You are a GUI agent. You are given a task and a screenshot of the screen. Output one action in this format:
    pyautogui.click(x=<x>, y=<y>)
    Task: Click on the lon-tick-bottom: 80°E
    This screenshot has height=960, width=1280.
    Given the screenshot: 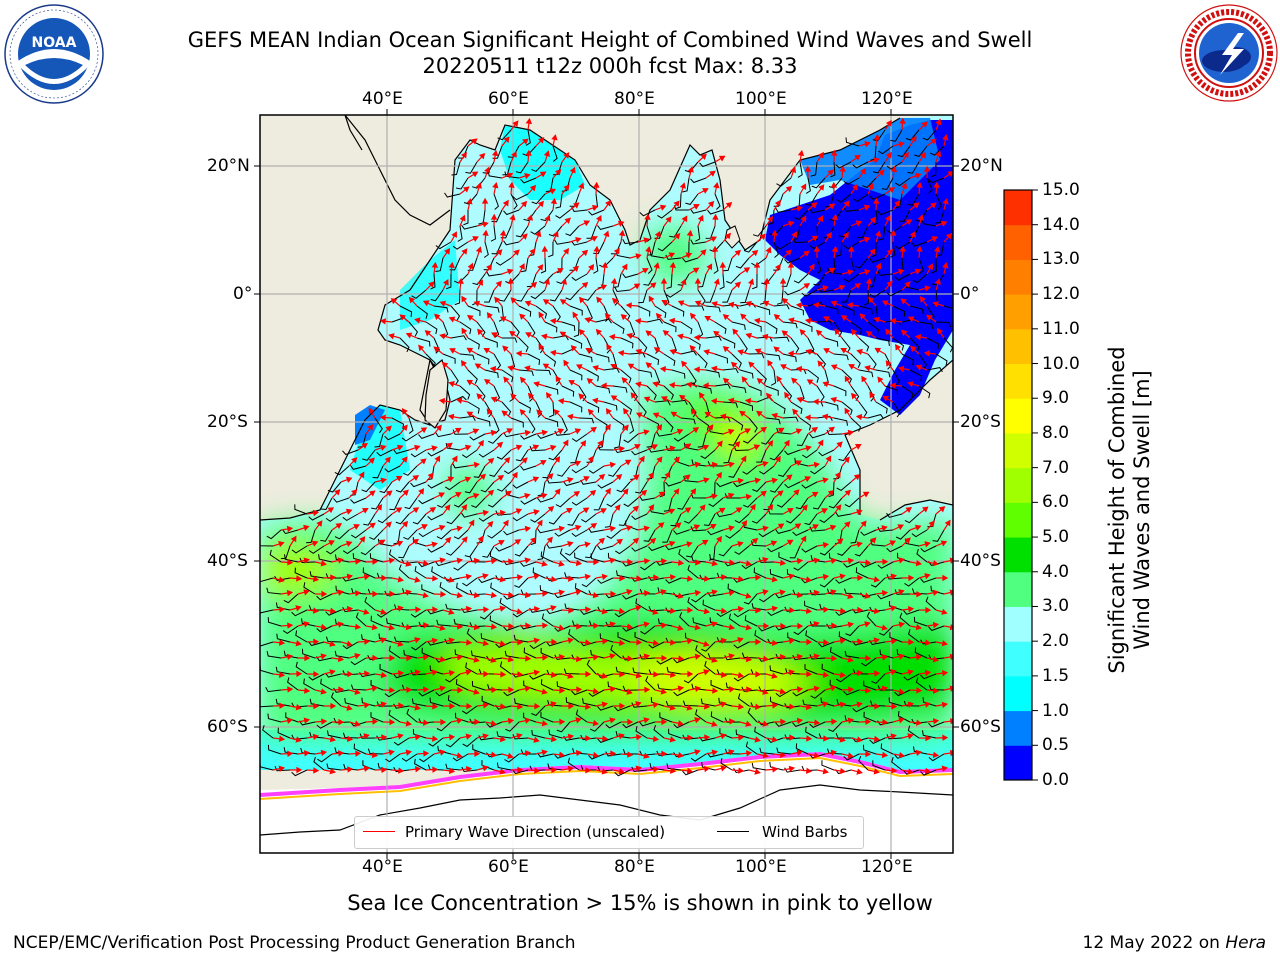 What is the action you would take?
    pyautogui.click(x=634, y=867)
    